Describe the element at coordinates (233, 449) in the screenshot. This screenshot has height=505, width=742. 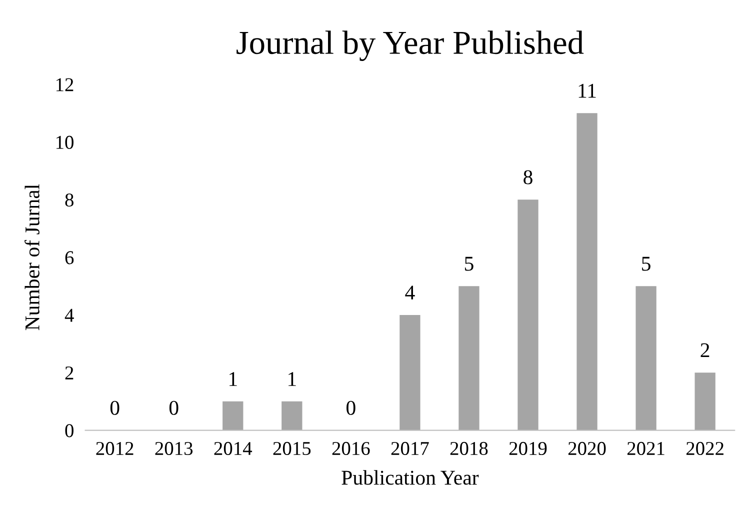
I see `x-tick-label: 2014` at that location.